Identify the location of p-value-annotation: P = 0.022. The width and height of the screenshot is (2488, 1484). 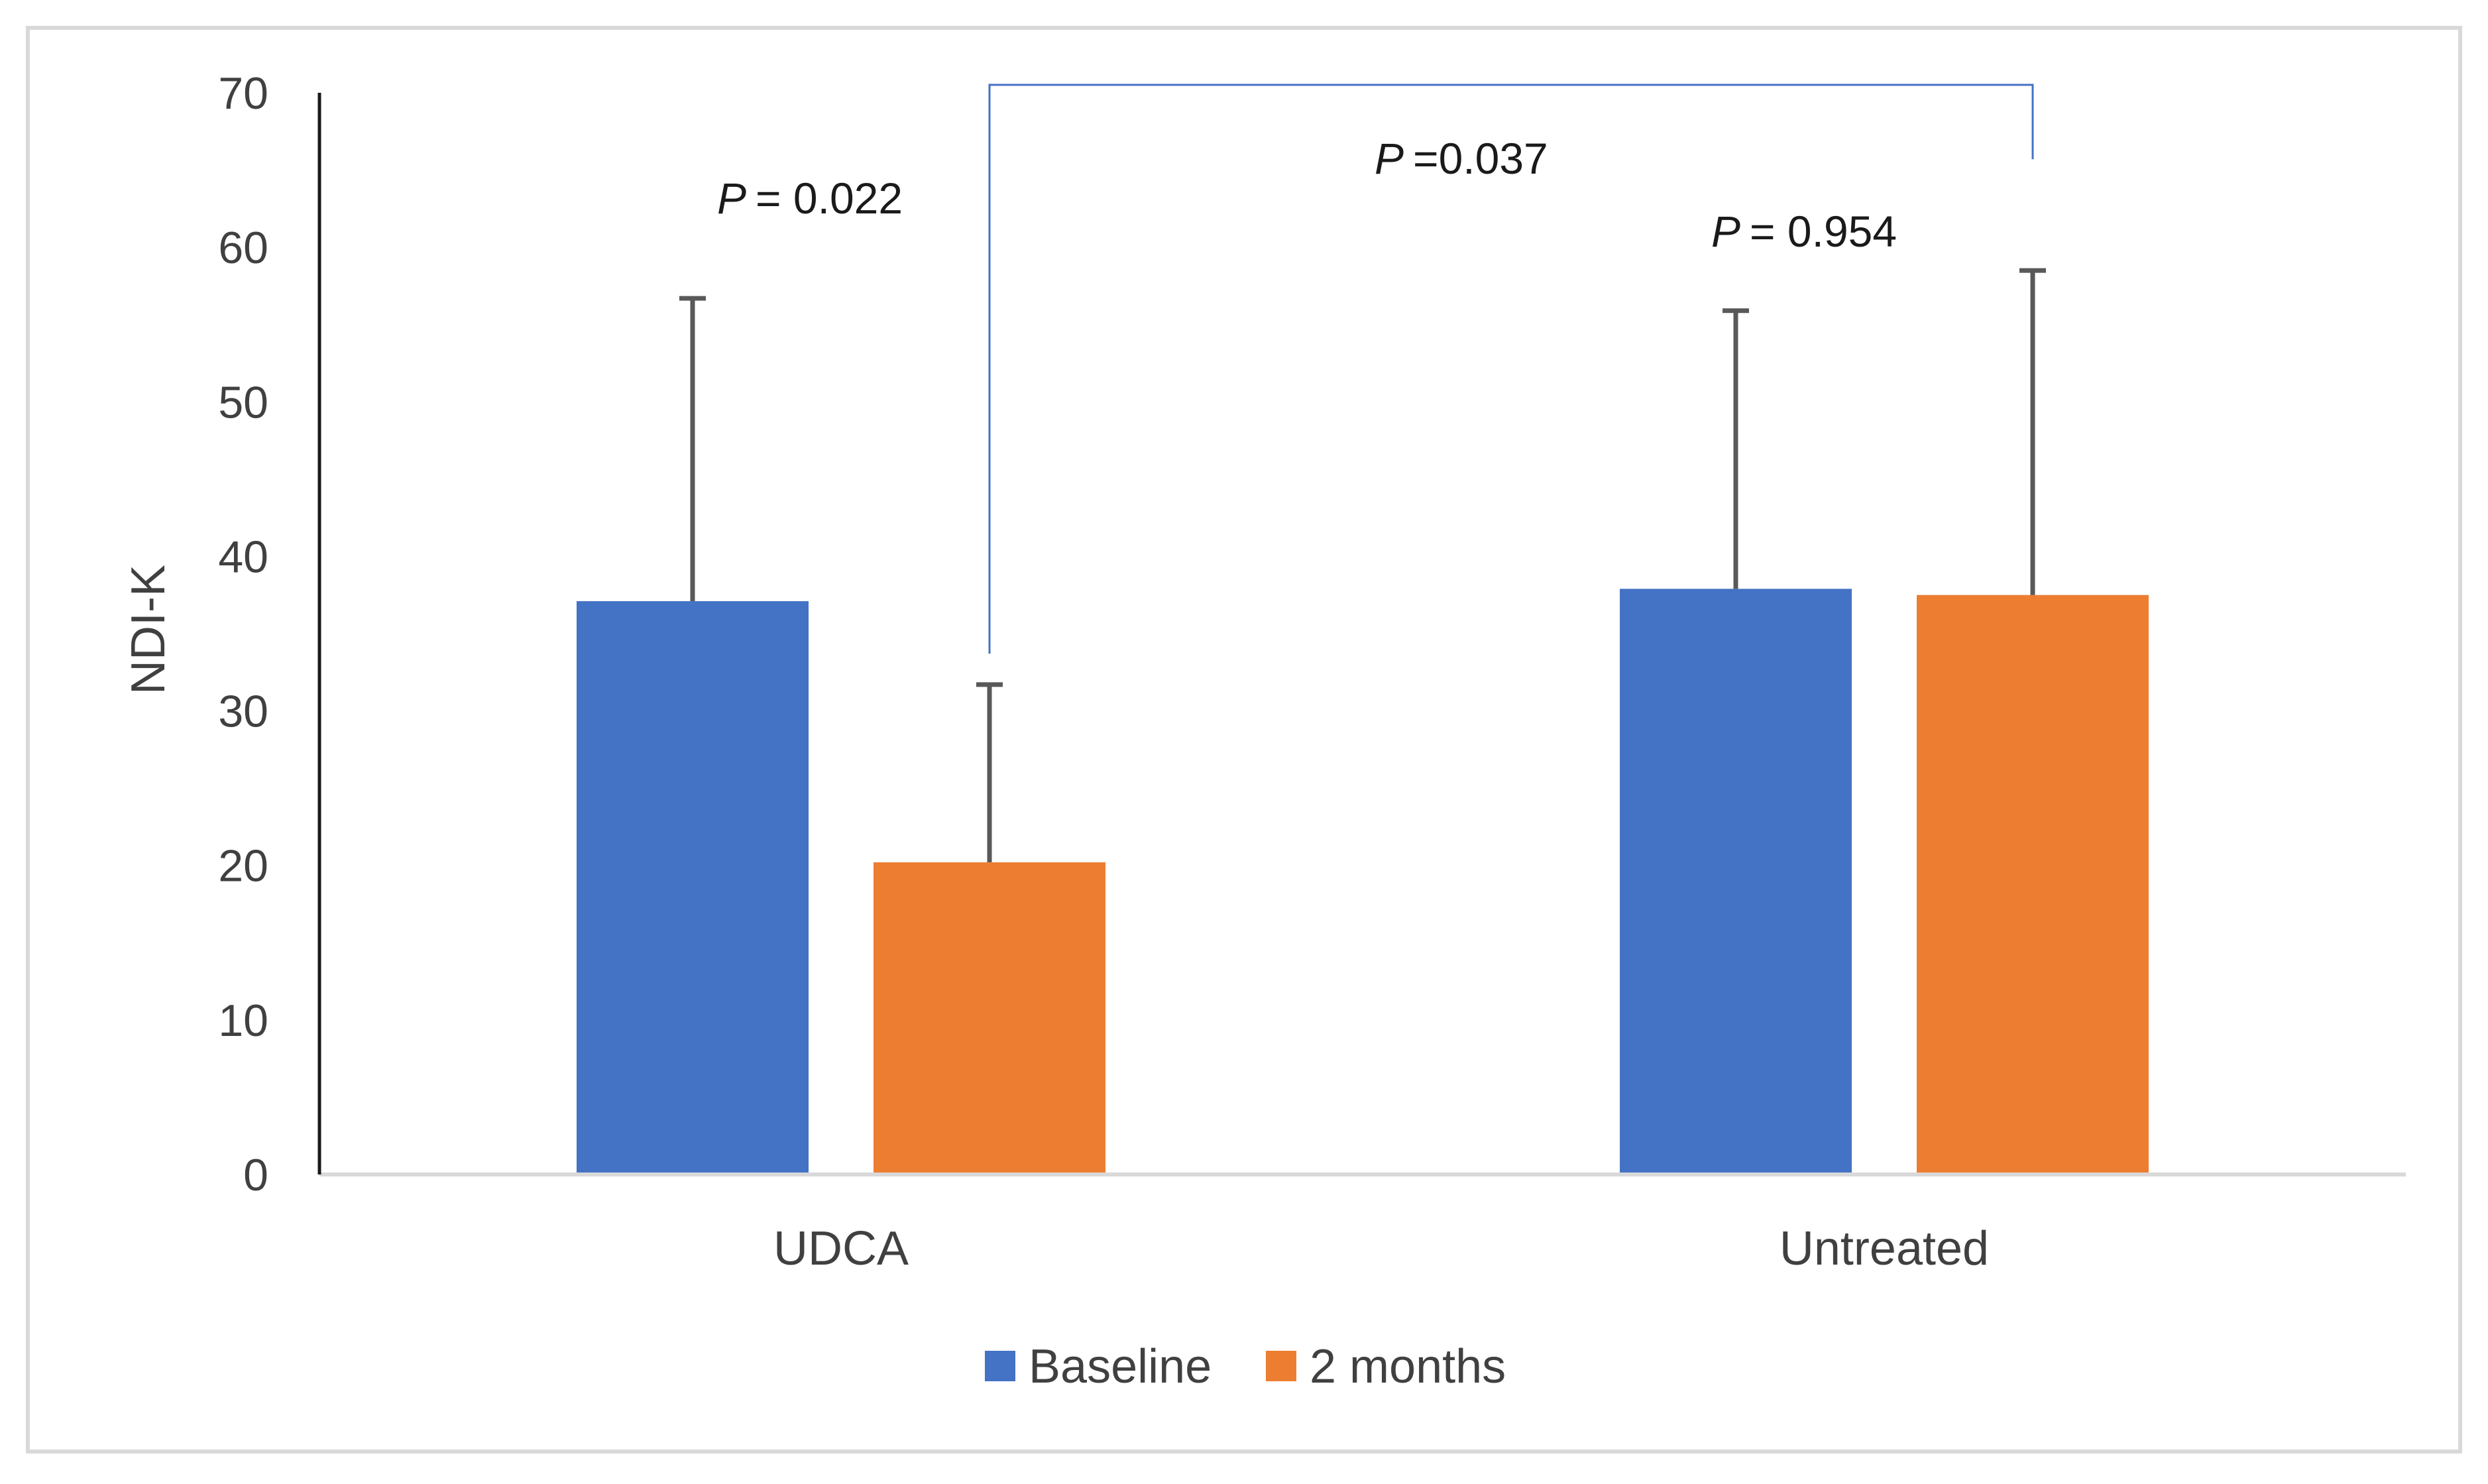
(810, 199).